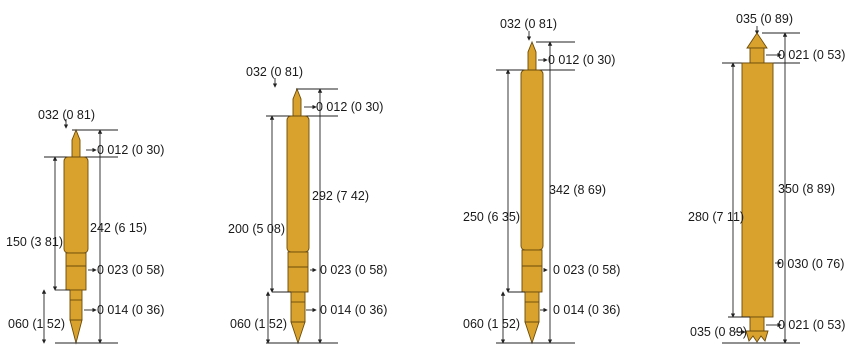 The width and height of the screenshot is (851, 346). I want to click on pin-3-tail-diameter-label: 0 014 (0 36), so click(586, 310).